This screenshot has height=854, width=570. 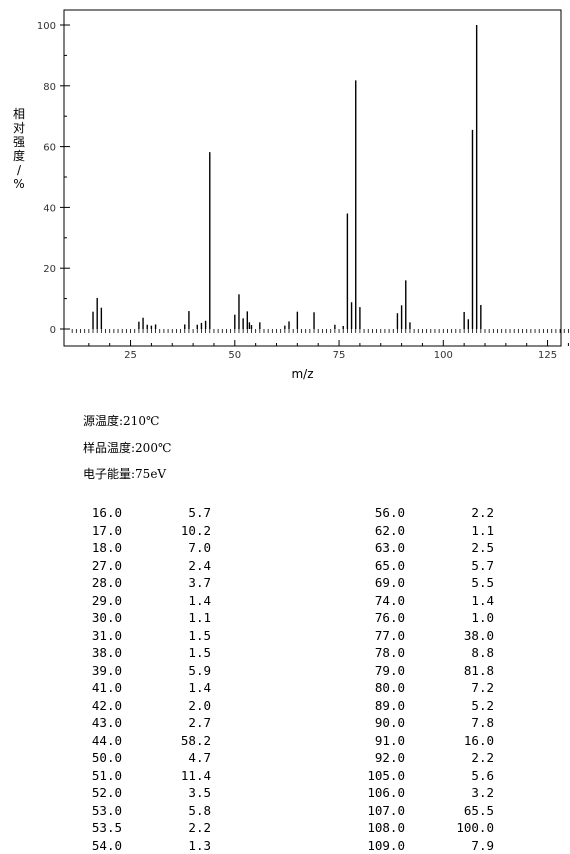 I want to click on y-axis-label-char: 强, so click(x=19, y=142).